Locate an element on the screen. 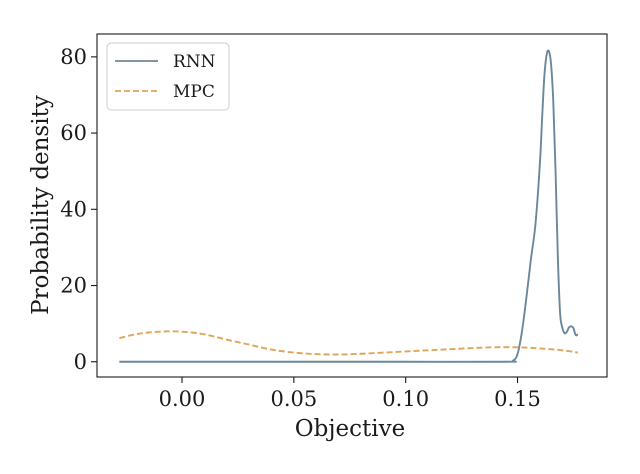 The image size is (640, 474). y-axis-ticks: 0 20 40 60 80 is located at coordinates (78, 209).